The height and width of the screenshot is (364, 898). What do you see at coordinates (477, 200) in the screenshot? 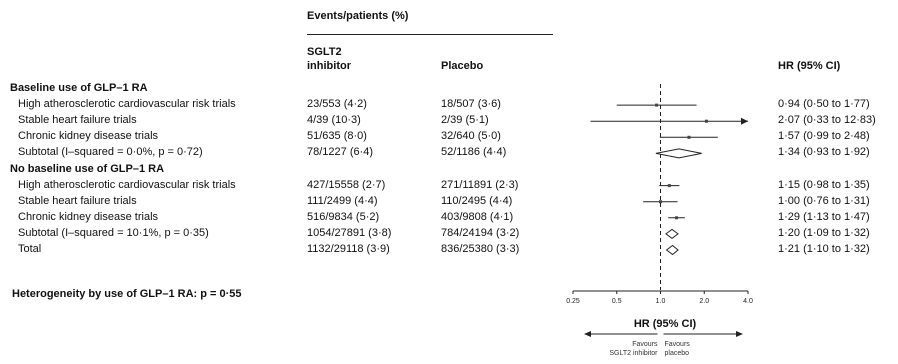
I see `placebo-events: 110/2495 (4·4)` at bounding box center [477, 200].